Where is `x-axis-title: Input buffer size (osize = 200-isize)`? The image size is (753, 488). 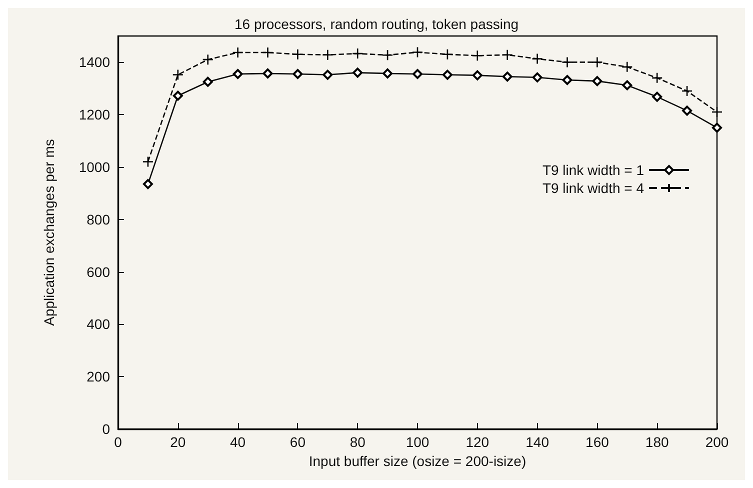 x-axis-title: Input buffer size (osize = 200-isize) is located at coordinates (417, 460).